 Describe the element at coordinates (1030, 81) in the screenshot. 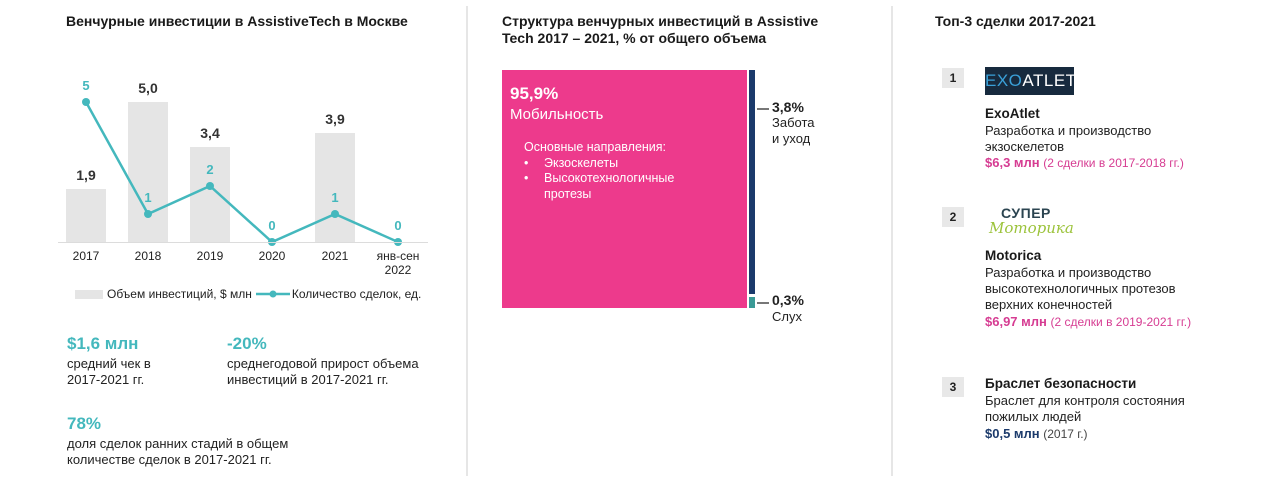

I see `exoatlet-logo: EXOATLET` at that location.